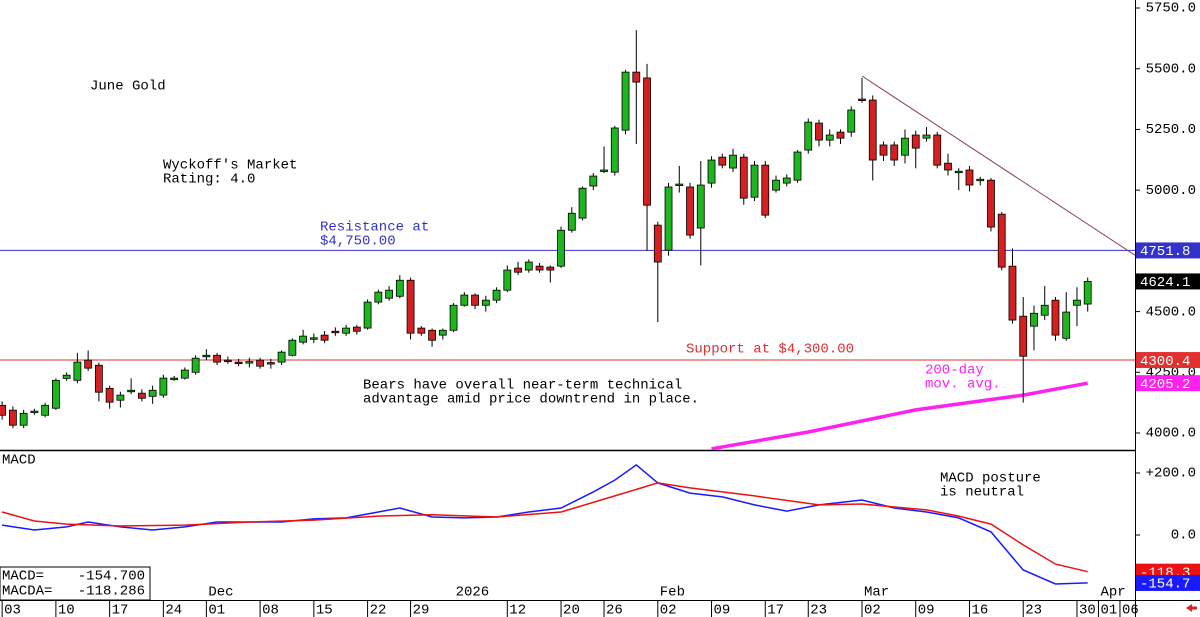  Describe the element at coordinates (1171, 69) in the screenshot. I see `y-tick-label: 5500.0` at that location.